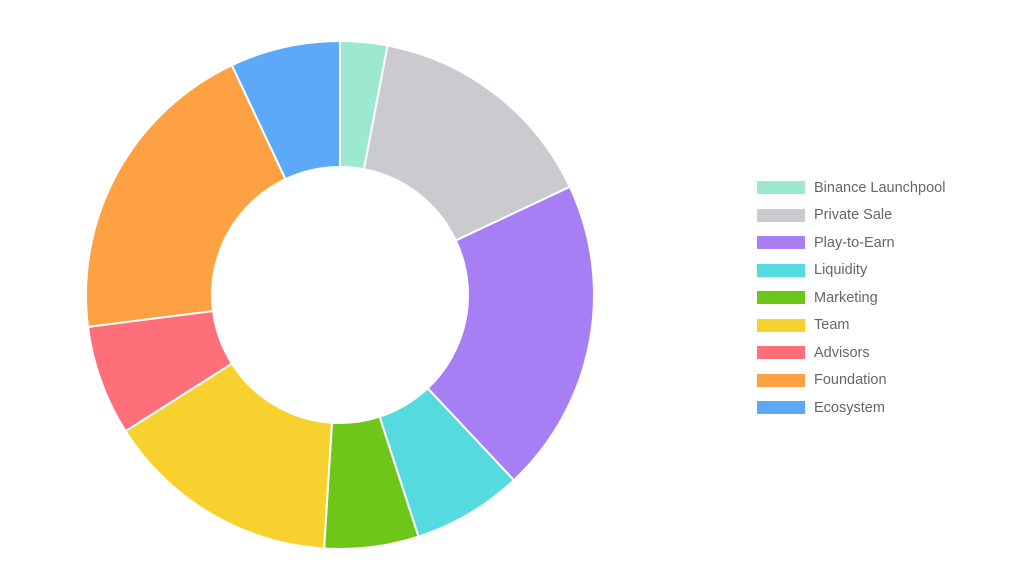  I want to click on slice-foundation, so click(186, 195).